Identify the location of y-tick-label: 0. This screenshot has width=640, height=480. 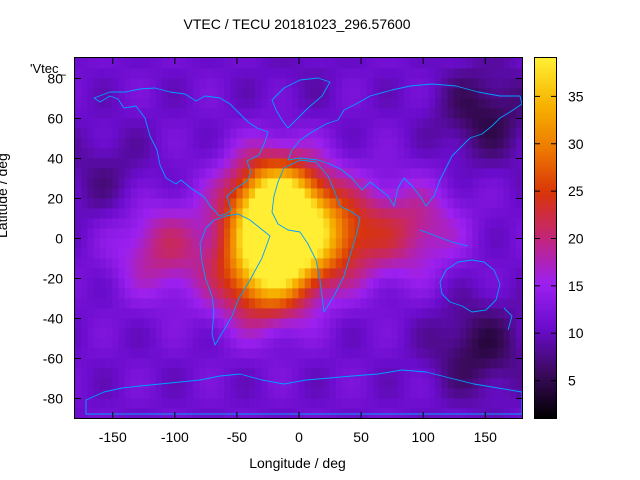
(59, 239).